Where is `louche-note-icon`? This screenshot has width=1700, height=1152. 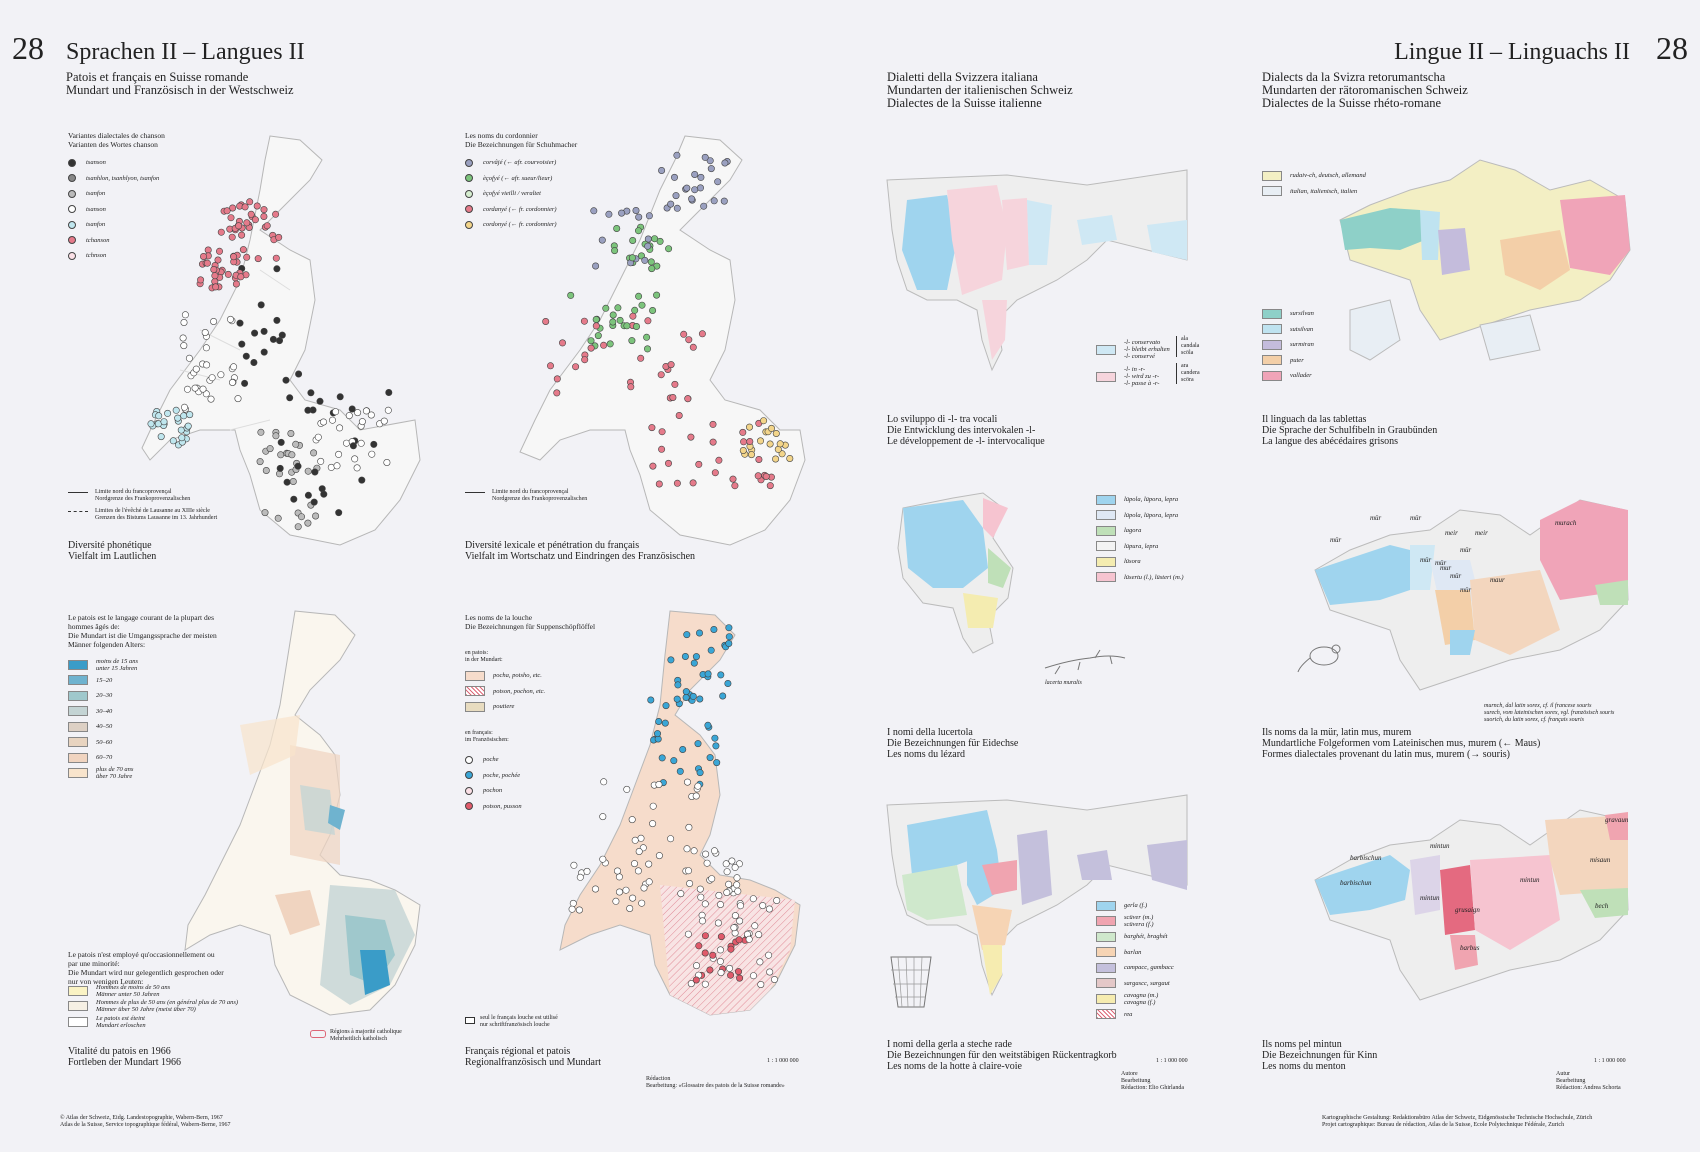 louche-note-icon is located at coordinates (470, 1020).